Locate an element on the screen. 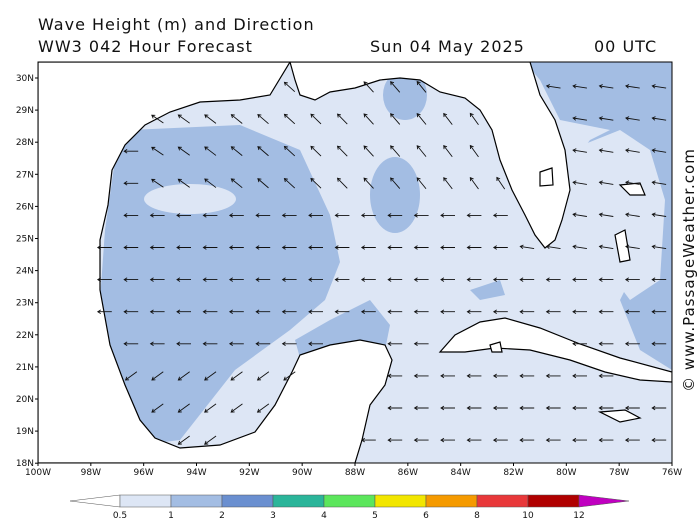 The width and height of the screenshot is (700, 525). watermark: © www.PassageWeather.com is located at coordinates (689, 270).